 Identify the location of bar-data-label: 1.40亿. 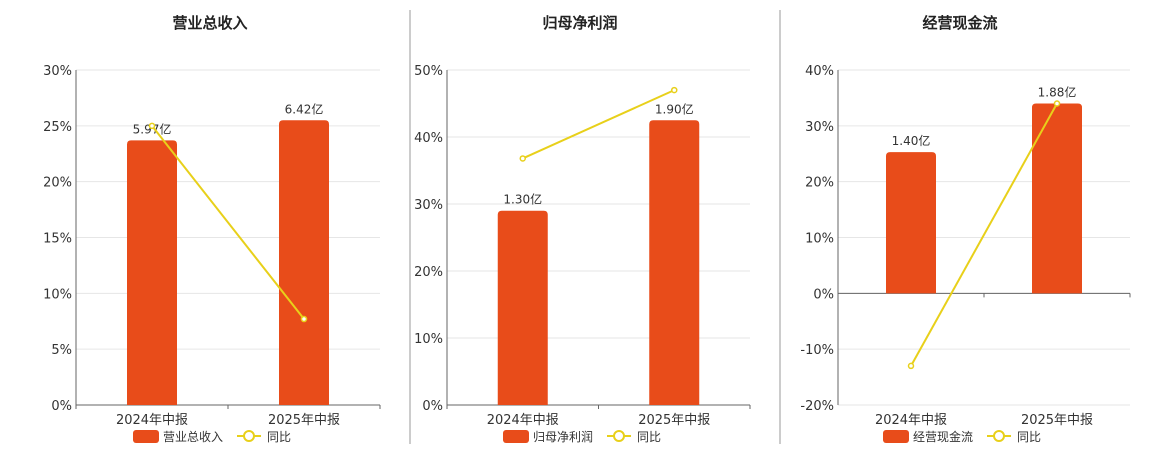
(911, 140).